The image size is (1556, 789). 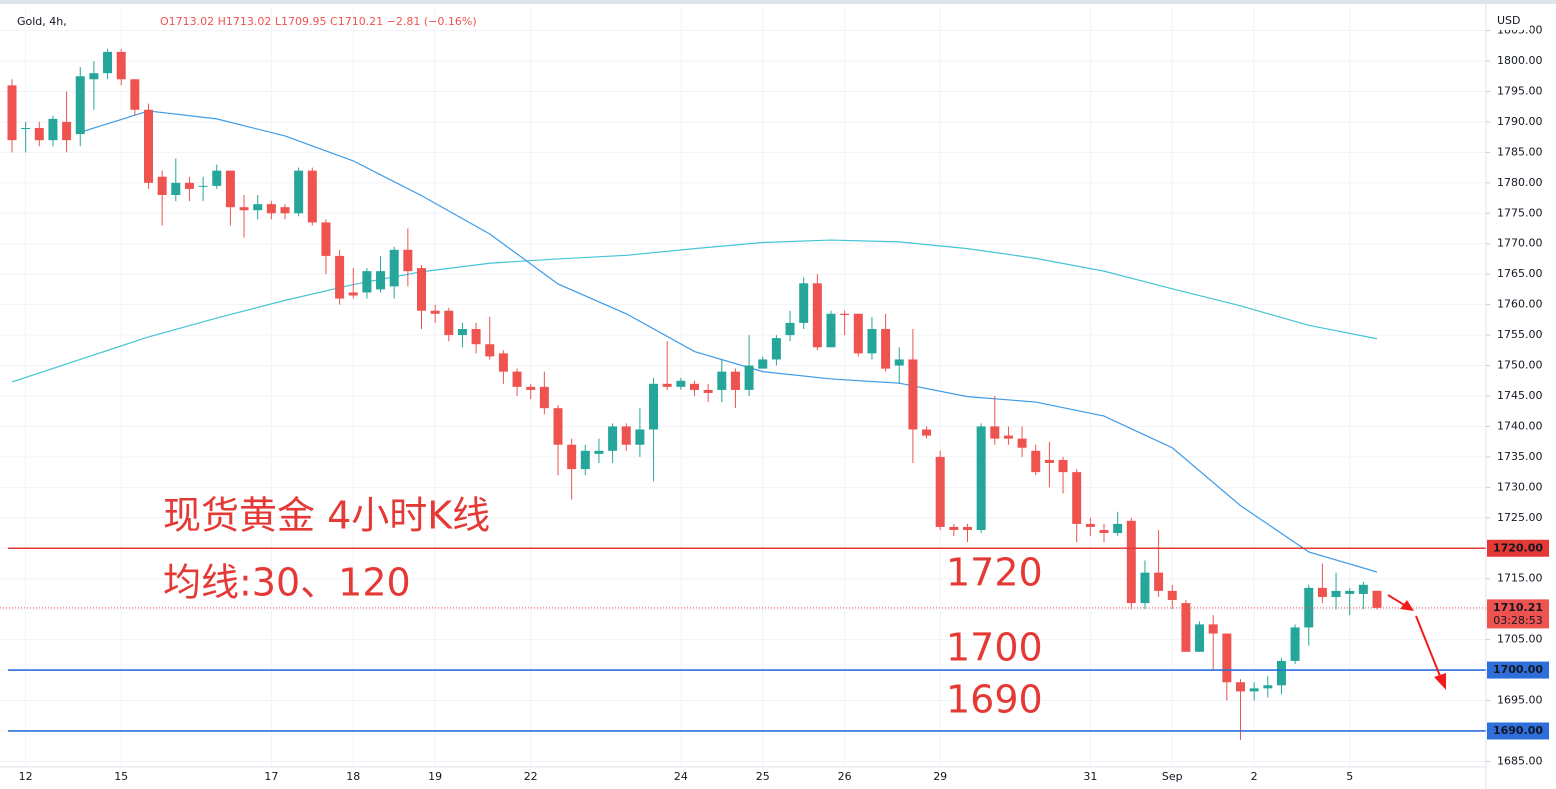 What do you see at coordinates (1520, 243) in the screenshot?
I see `y-tick-label: 1770.00` at bounding box center [1520, 243].